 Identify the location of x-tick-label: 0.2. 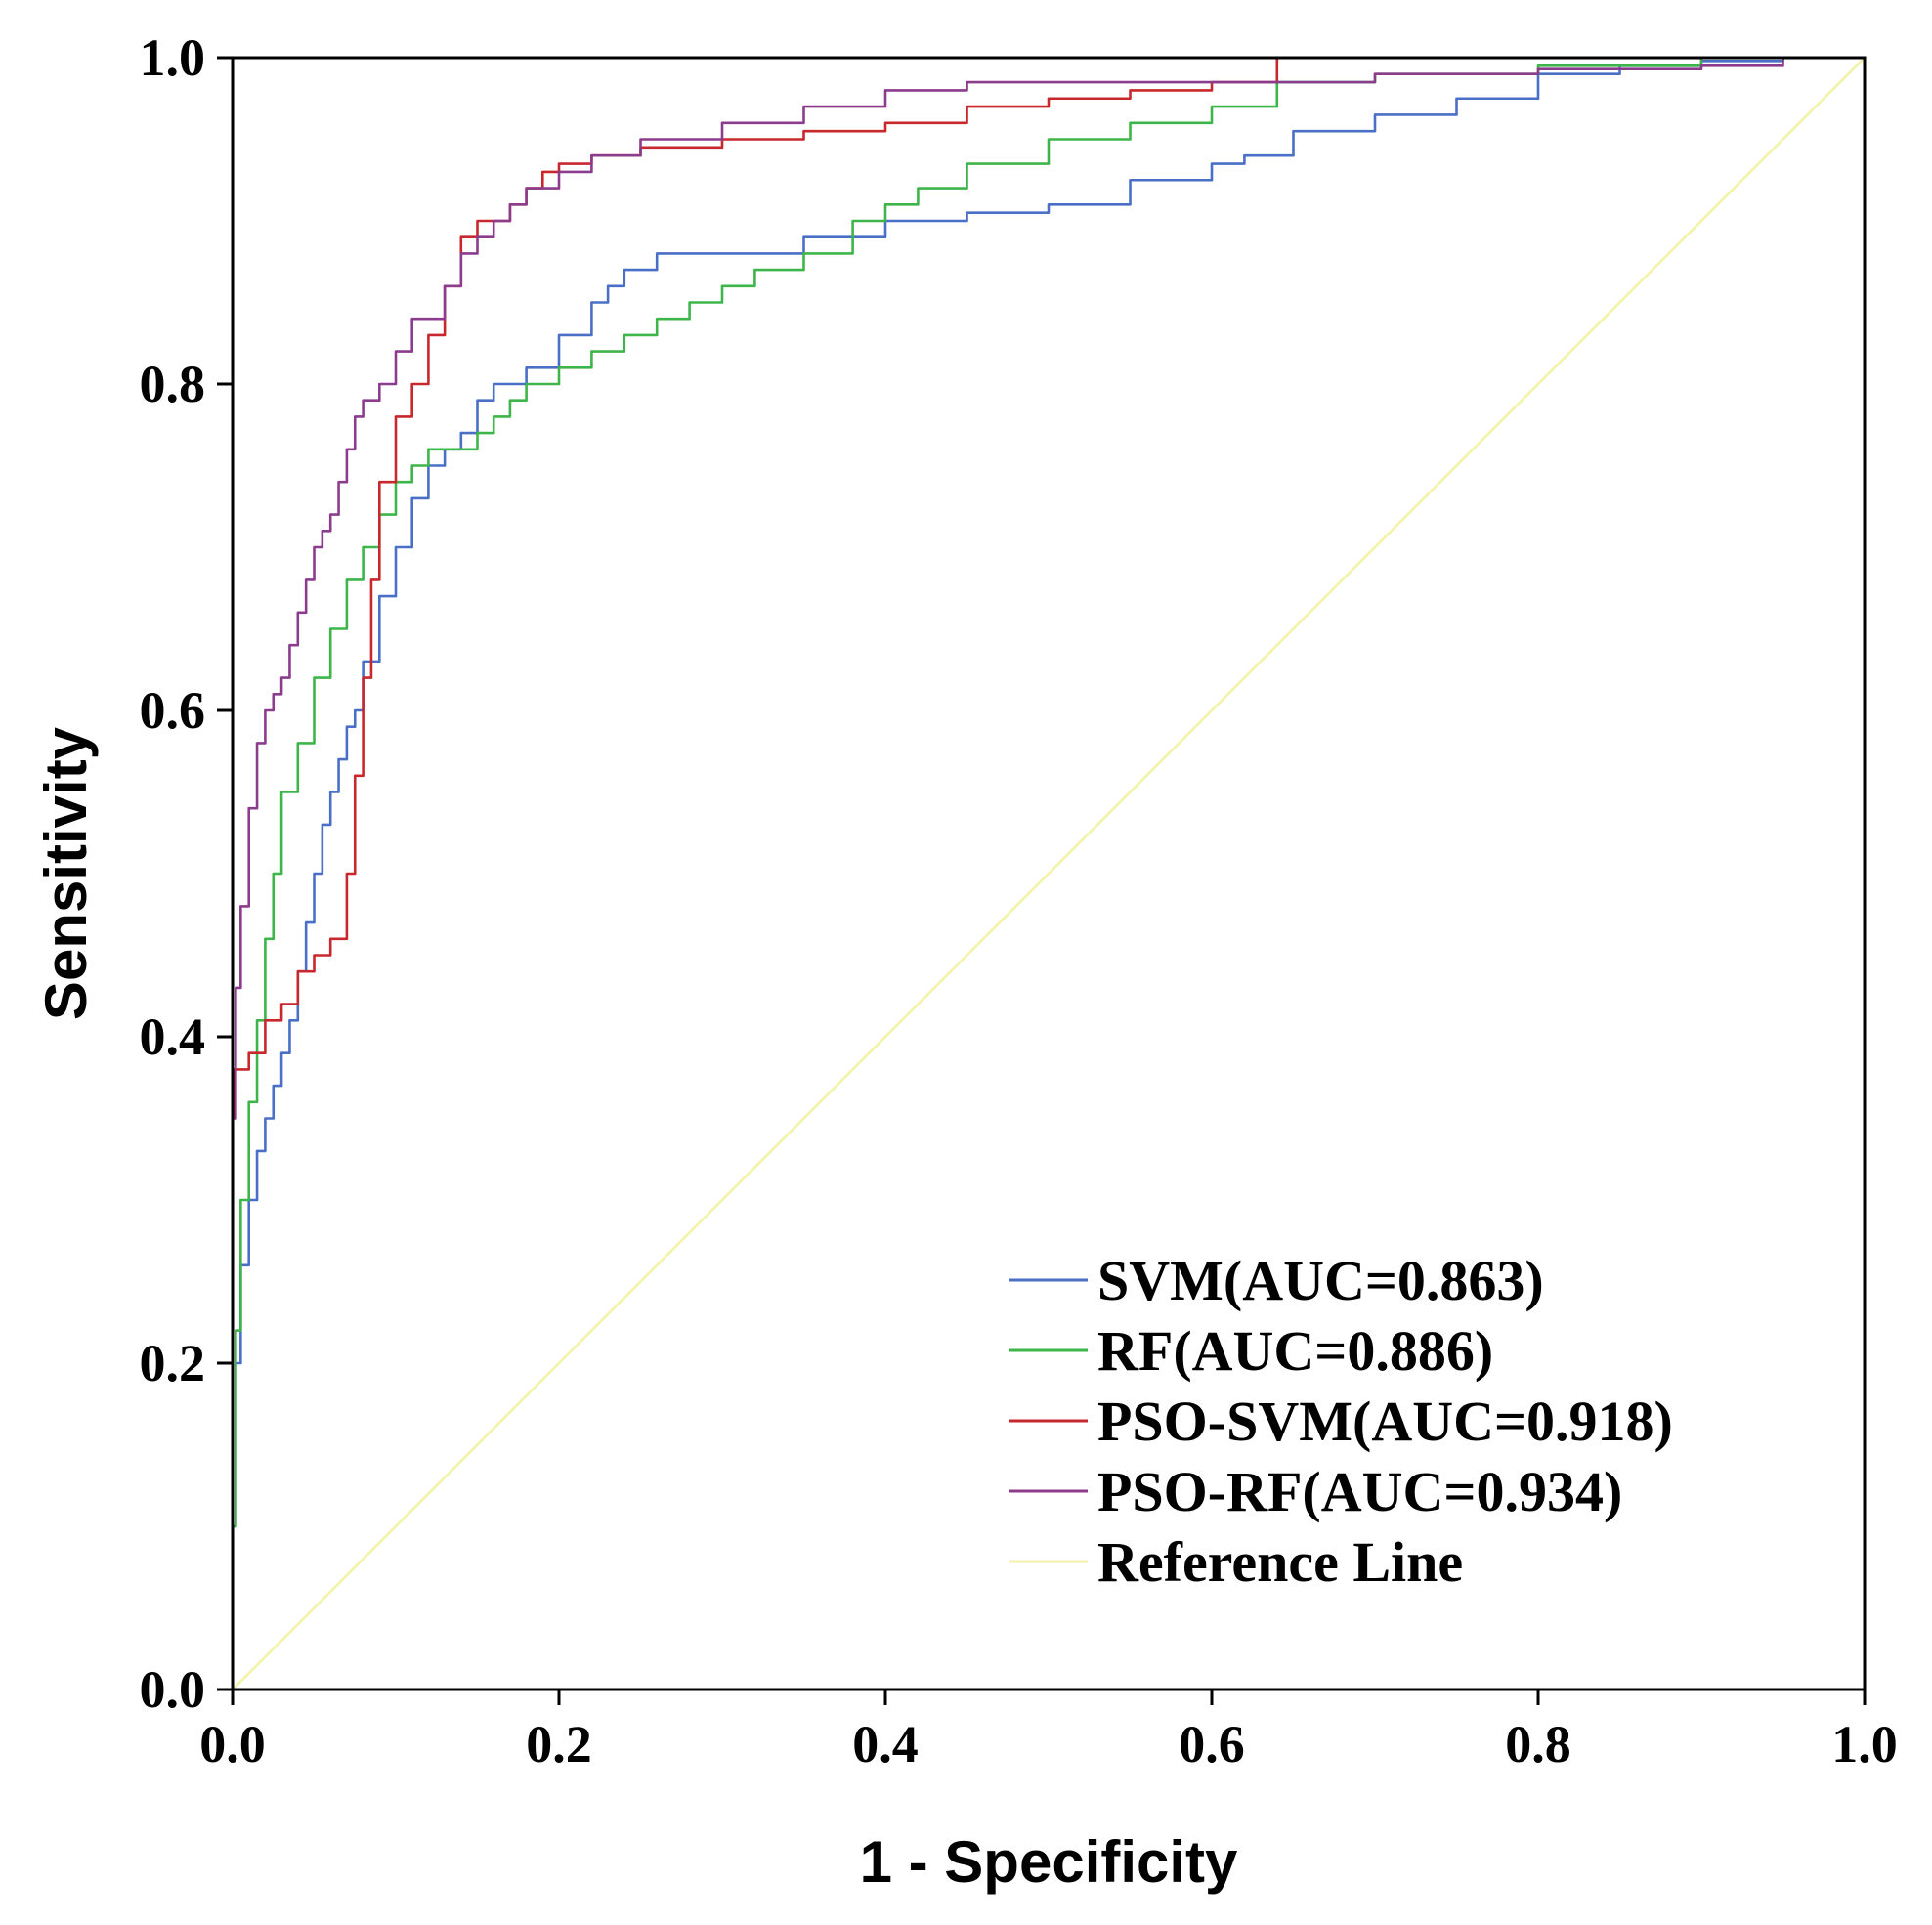
(559, 1744).